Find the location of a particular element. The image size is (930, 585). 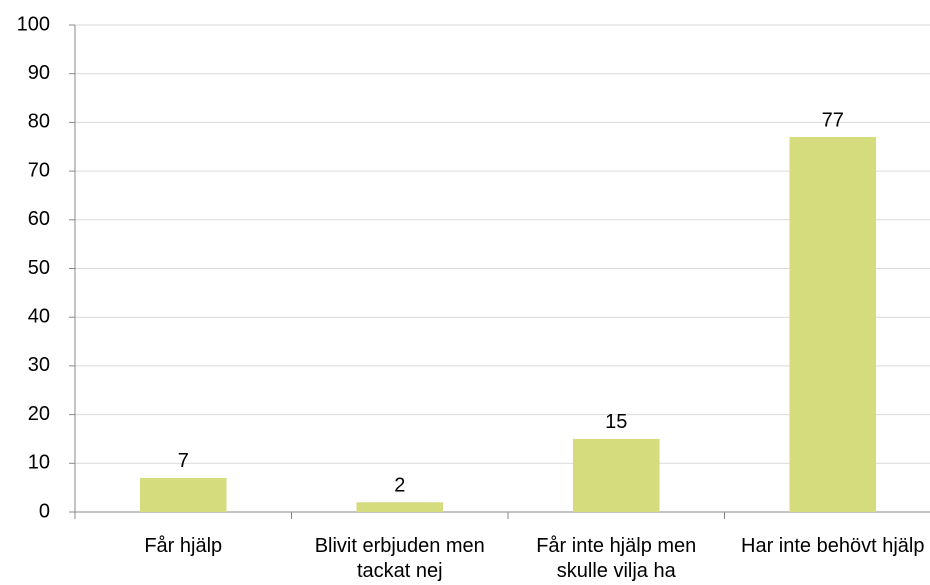

y-tick-label: 50 is located at coordinates (39, 268).